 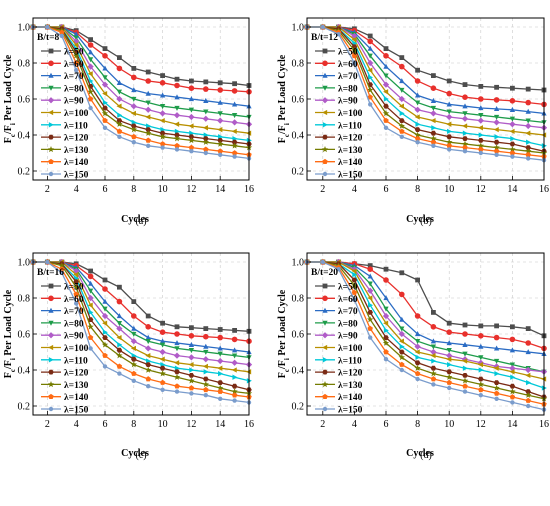 I want to click on legend-title: B/t=12, so click(x=324, y=38).